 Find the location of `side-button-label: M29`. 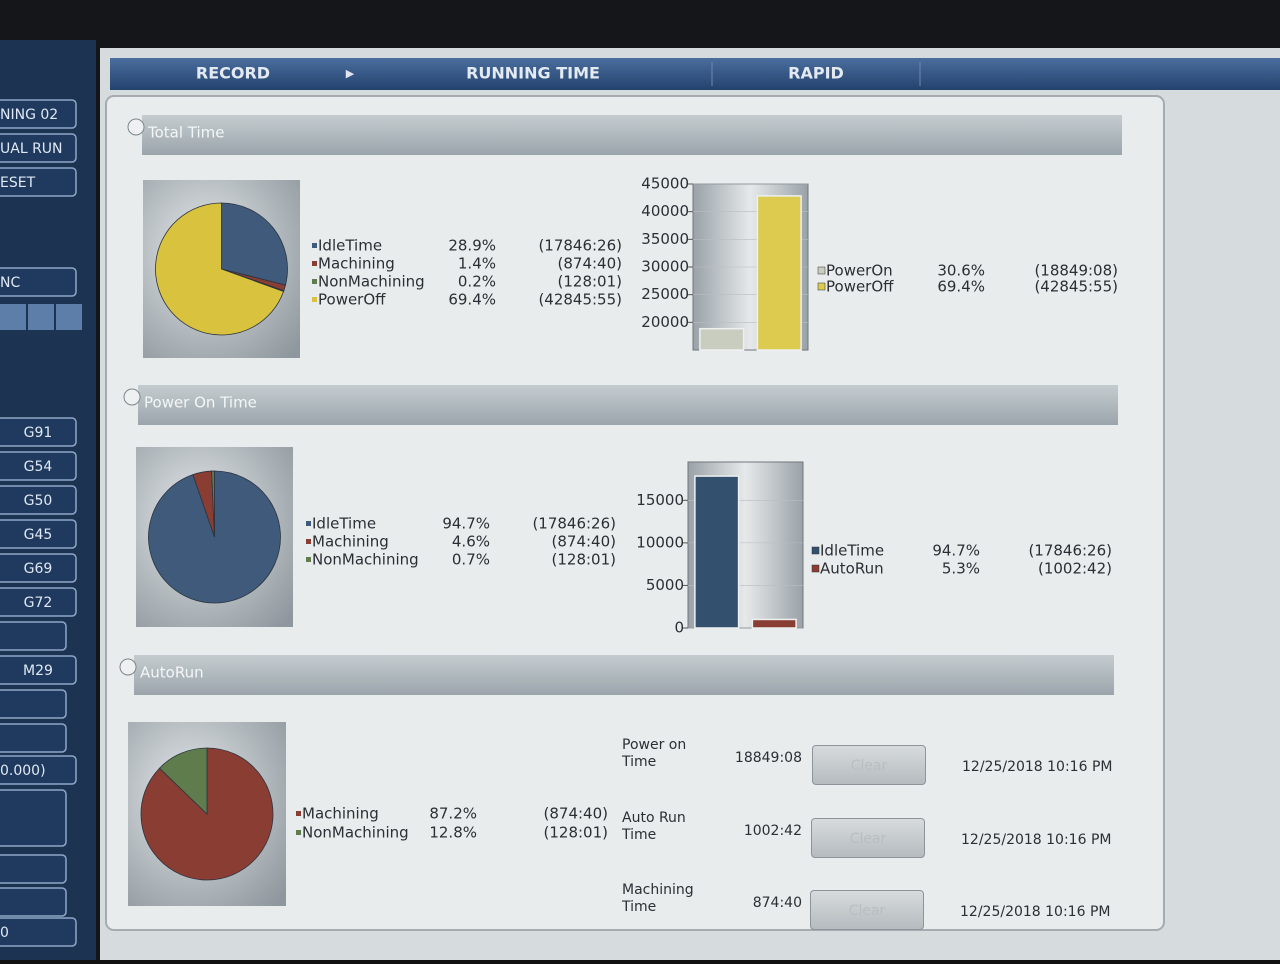

side-button-label: M29 is located at coordinates (38, 671).